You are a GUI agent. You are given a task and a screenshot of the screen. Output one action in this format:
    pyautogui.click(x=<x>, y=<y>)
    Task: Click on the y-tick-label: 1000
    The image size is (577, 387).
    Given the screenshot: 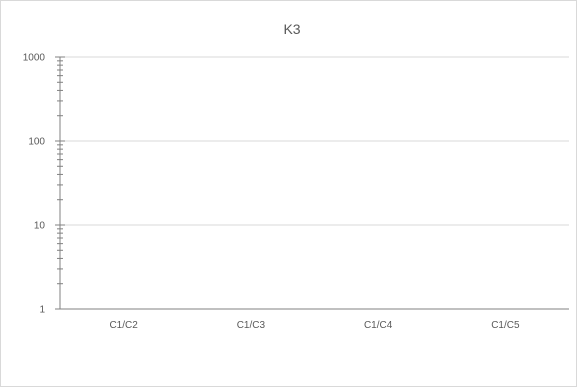 What is the action you would take?
    pyautogui.click(x=34, y=58)
    